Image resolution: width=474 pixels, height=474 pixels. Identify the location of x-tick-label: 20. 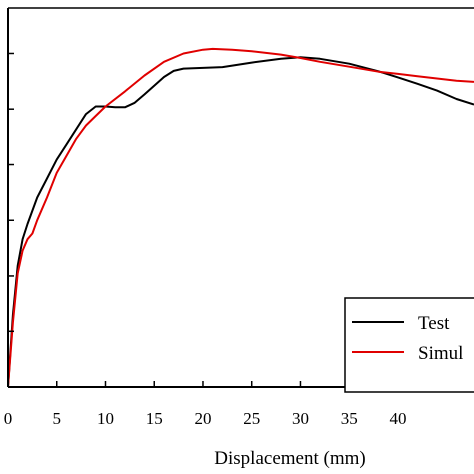
(202, 418).